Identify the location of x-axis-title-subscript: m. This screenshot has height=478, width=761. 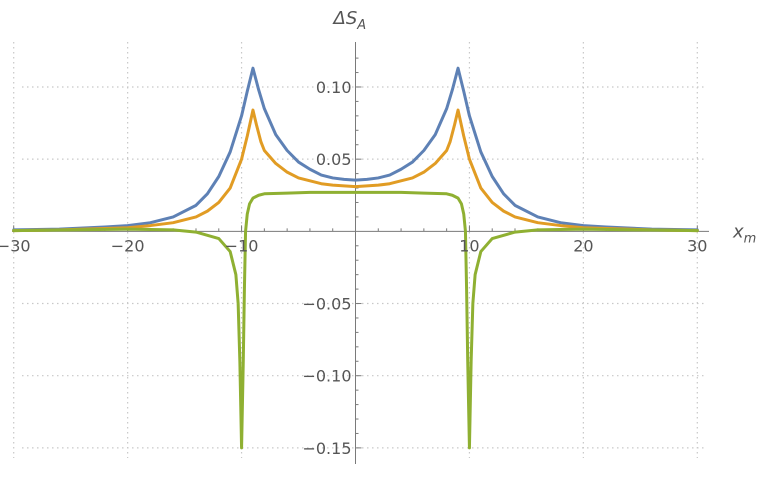
(750, 238).